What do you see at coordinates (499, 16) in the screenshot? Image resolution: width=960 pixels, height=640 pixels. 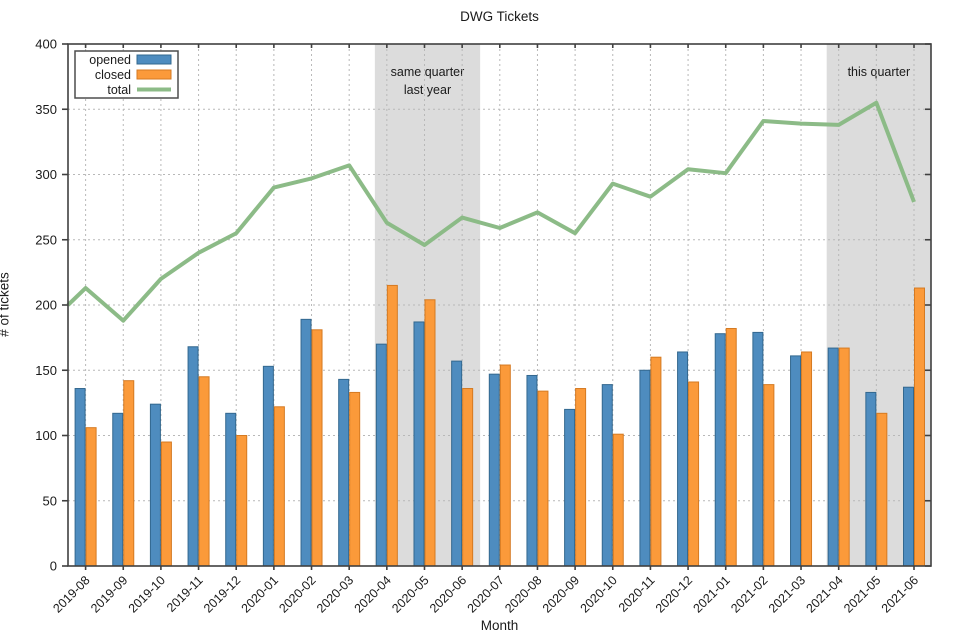 I see `chart-title: DWG Tickets` at bounding box center [499, 16].